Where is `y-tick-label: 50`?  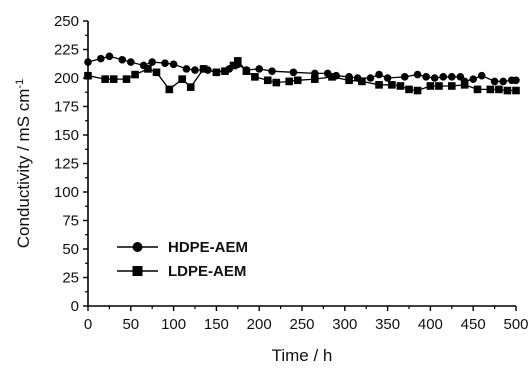
y-tick-label: 50 is located at coordinates (70, 249).